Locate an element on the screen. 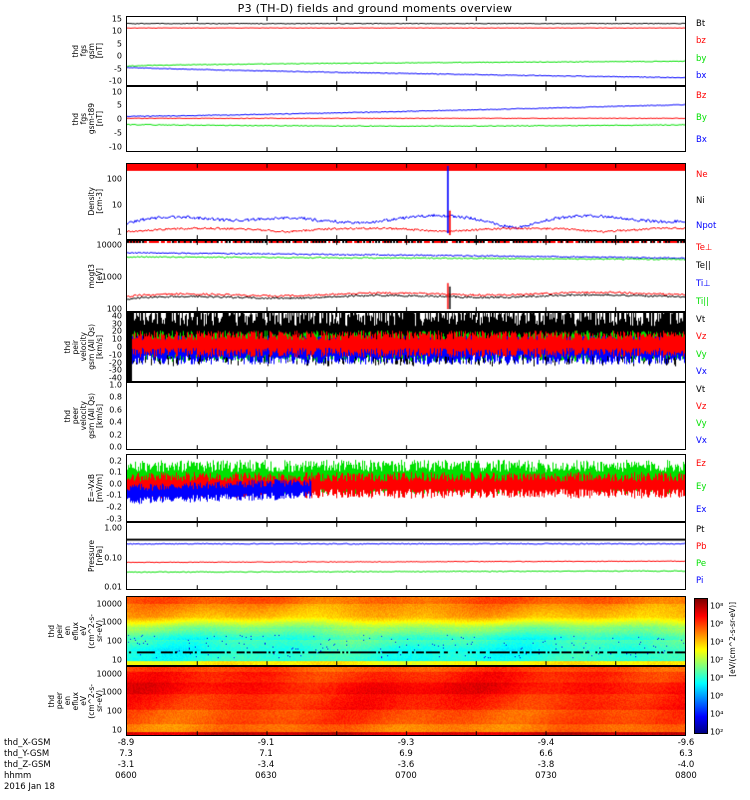 The image size is (750, 800). ytick-fgs-gsm-t89-2: 0 is located at coordinates (119, 119).